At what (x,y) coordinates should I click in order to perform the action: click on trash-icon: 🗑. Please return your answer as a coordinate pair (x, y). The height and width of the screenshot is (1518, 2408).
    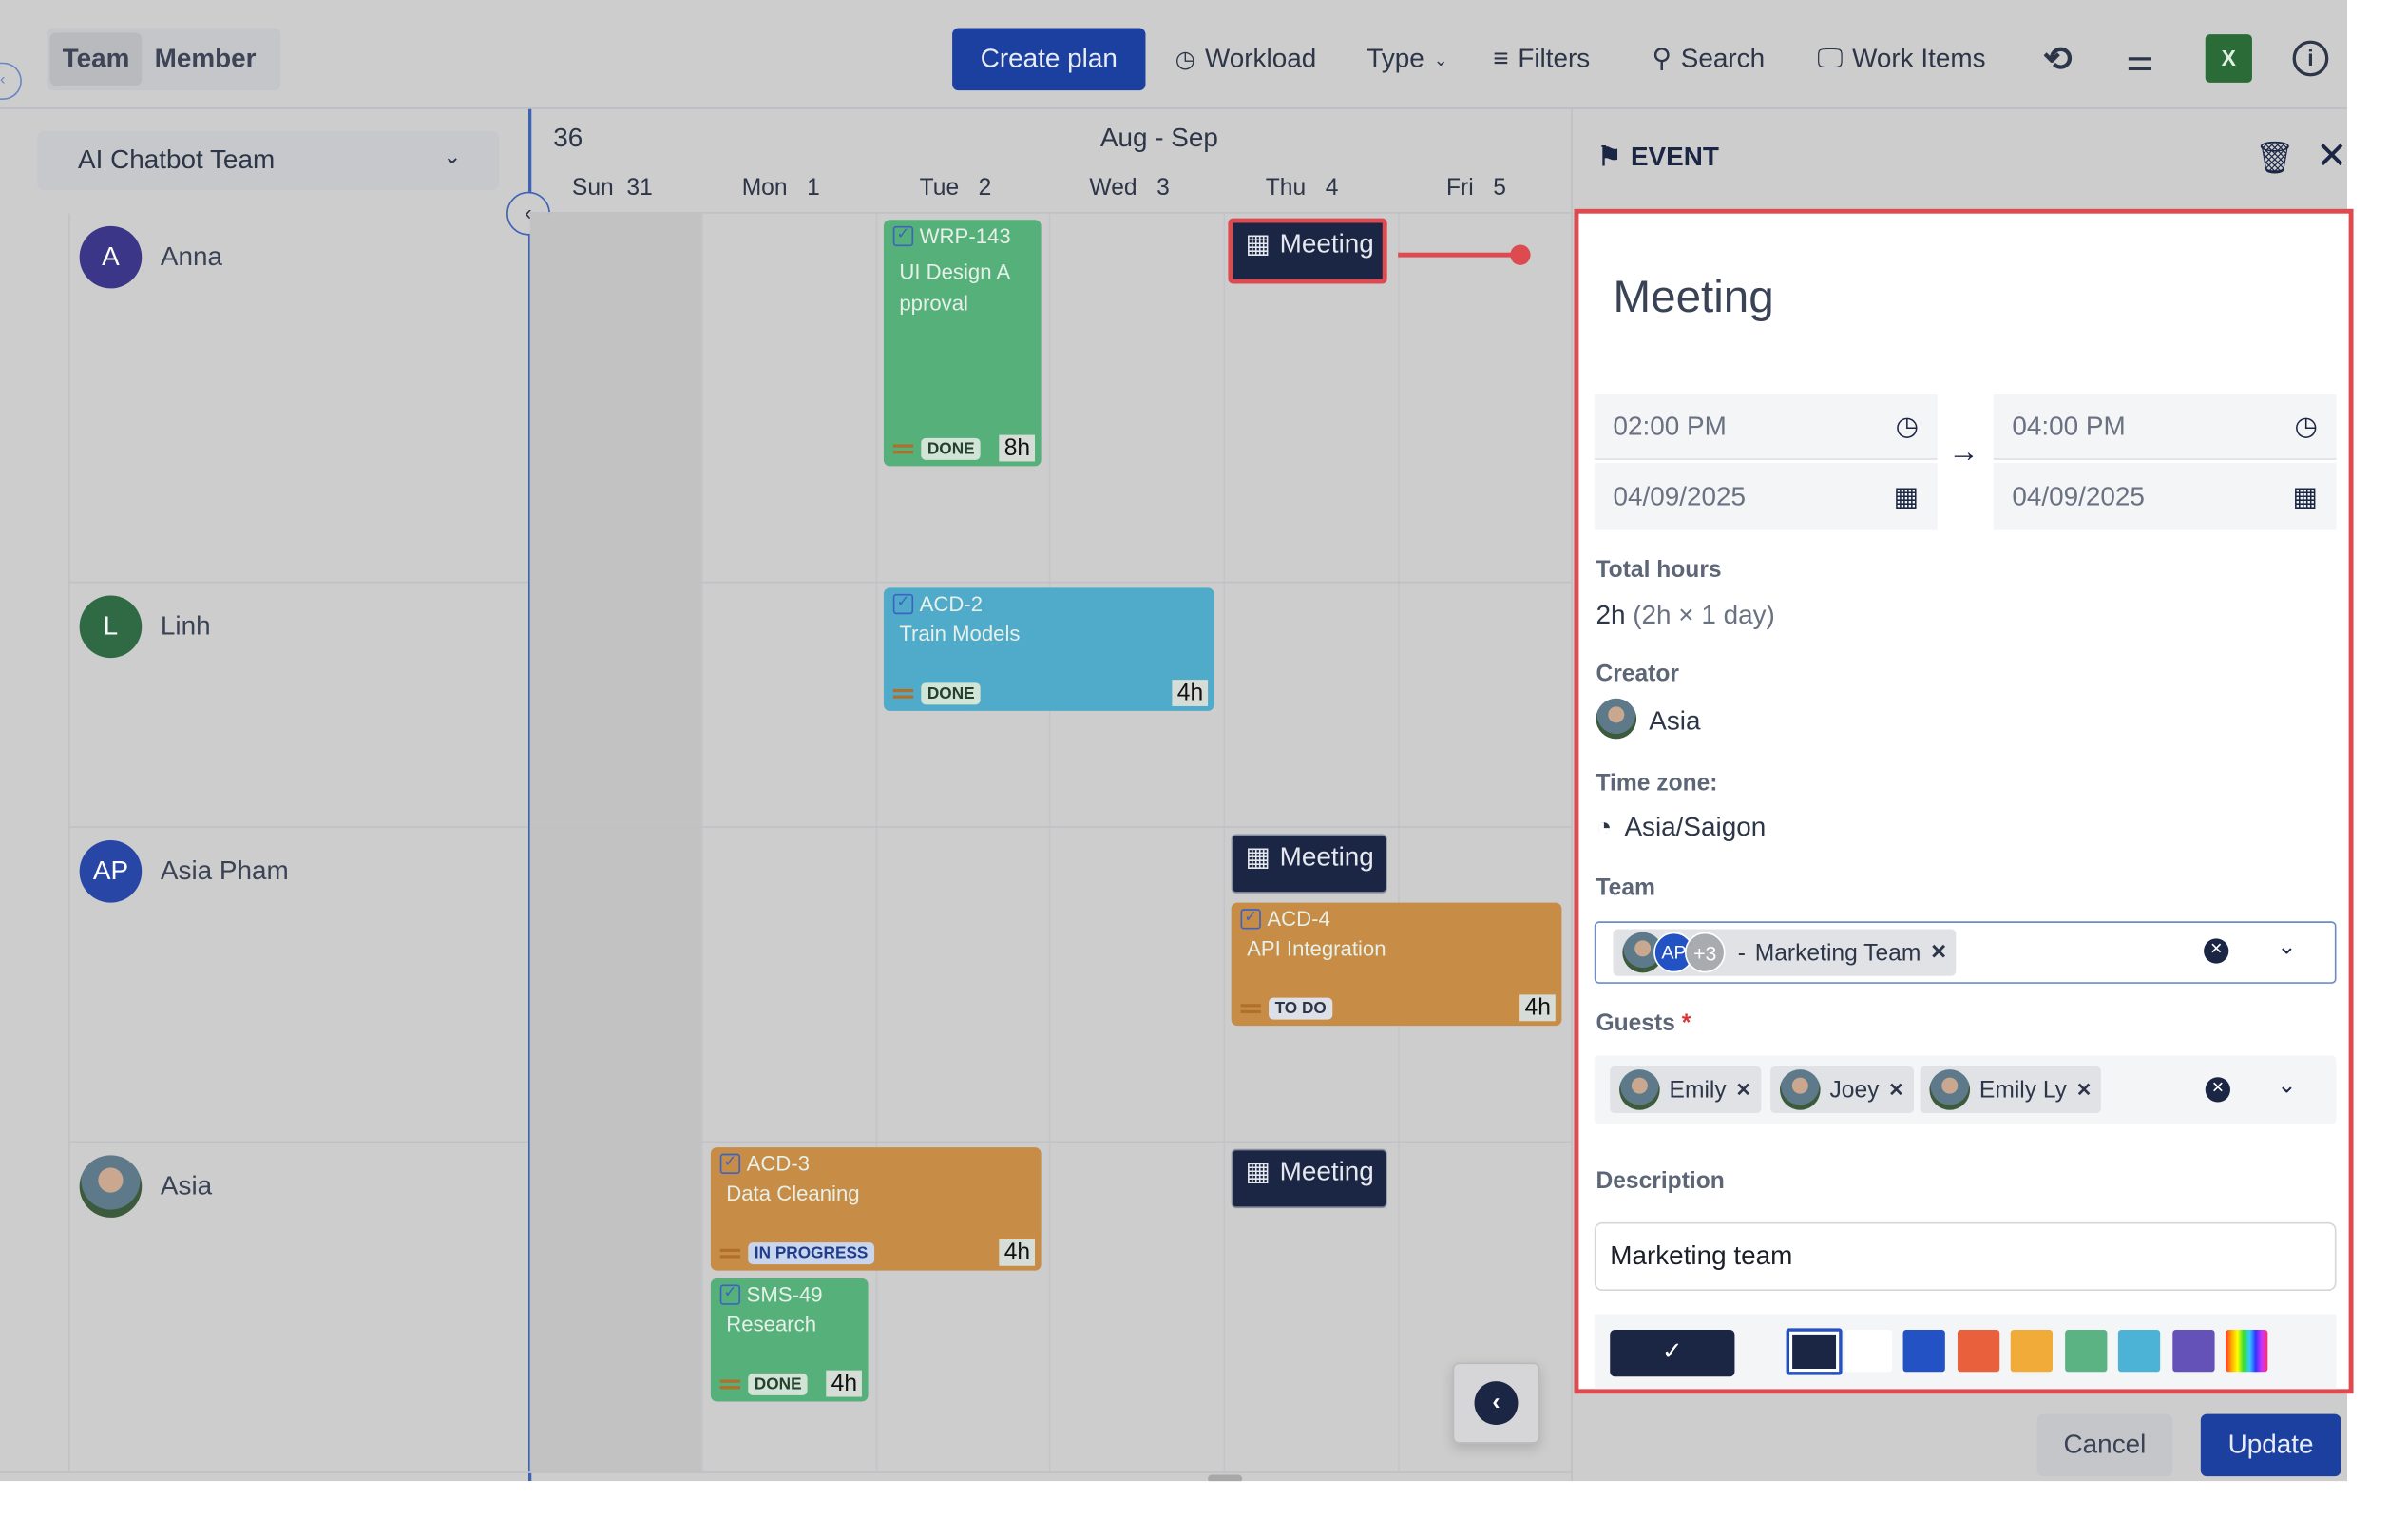
    Looking at the image, I should click on (2275, 159).